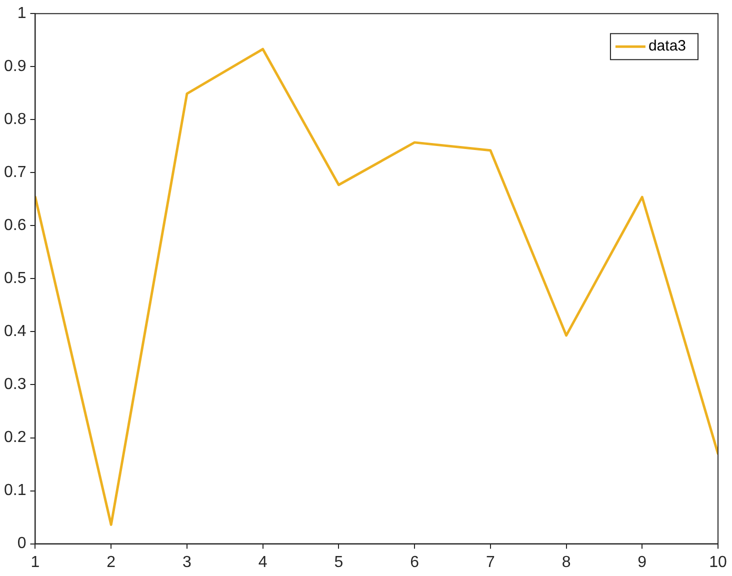 The height and width of the screenshot is (576, 732). What do you see at coordinates (15, 119) in the screenshot?
I see `y-tick-label: 0.8` at bounding box center [15, 119].